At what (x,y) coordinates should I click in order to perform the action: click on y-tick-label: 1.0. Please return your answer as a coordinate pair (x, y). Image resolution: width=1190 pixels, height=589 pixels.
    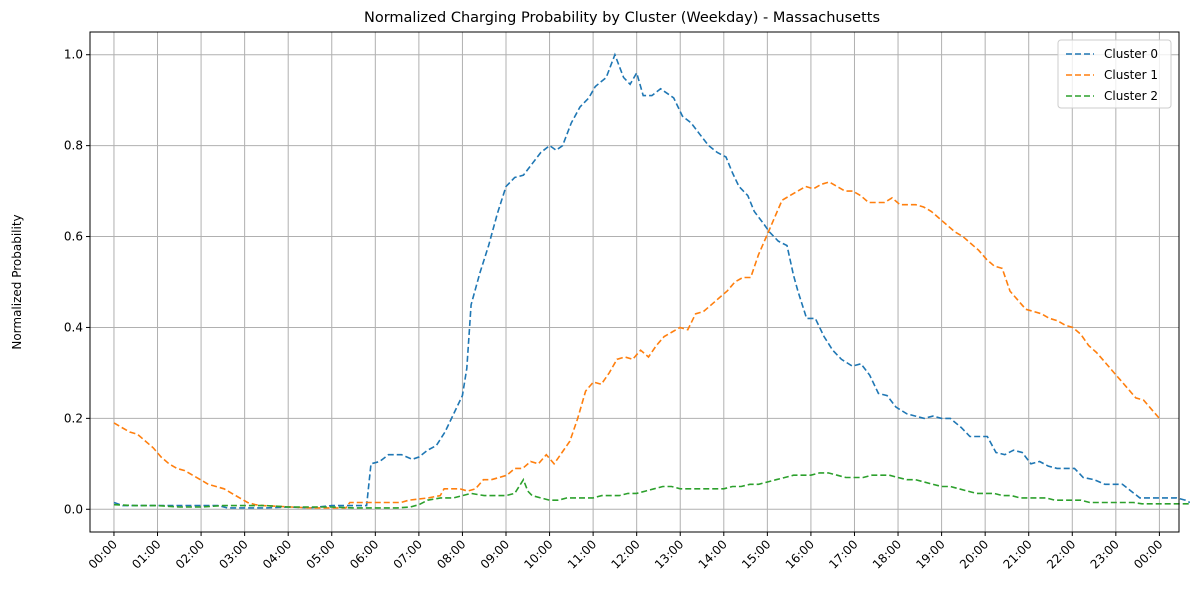
    Looking at the image, I should click on (73, 55).